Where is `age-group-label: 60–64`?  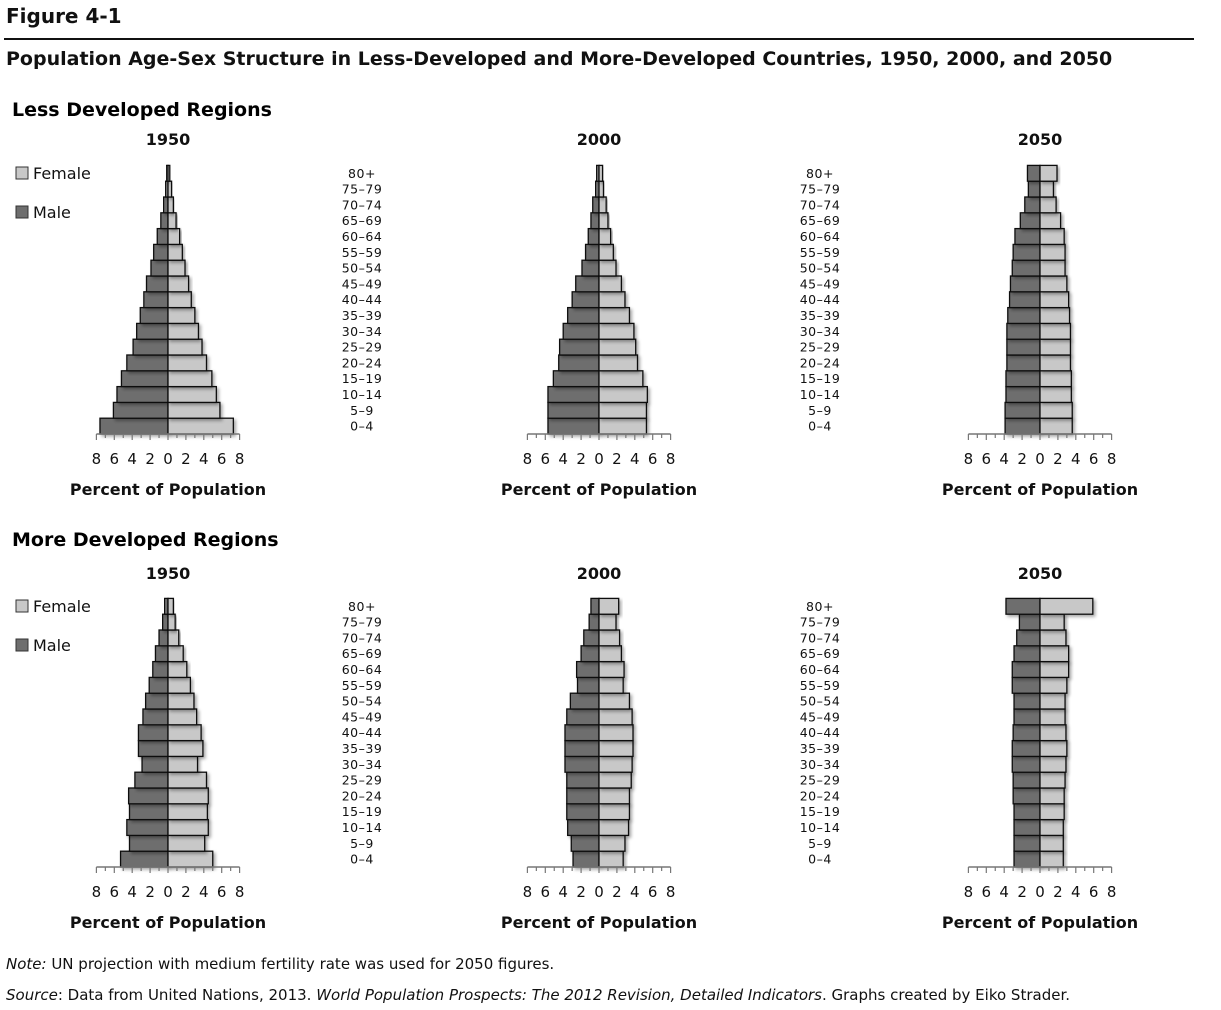
age-group-label: 60–64 is located at coordinates (820, 236).